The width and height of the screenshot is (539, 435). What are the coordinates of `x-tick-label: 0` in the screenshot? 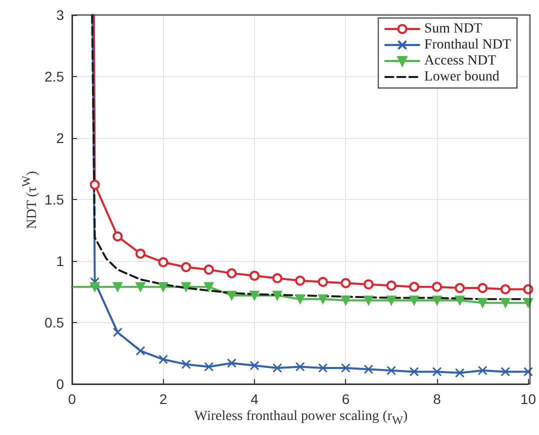 It's located at (72, 399).